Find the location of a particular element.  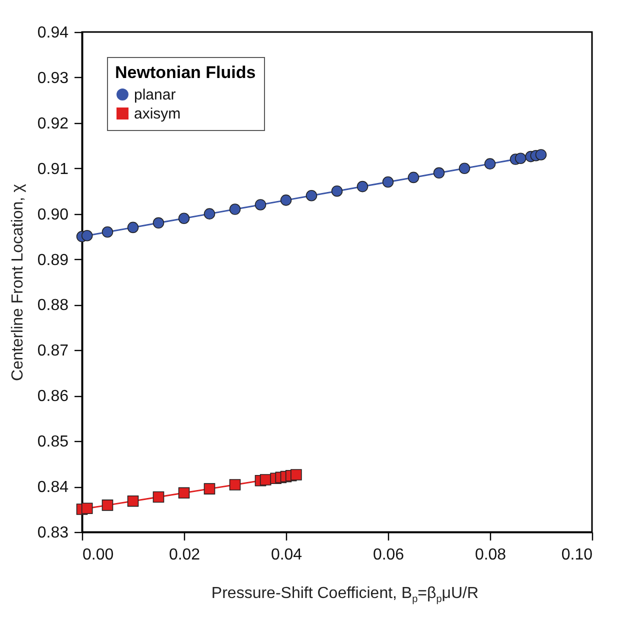

y-tick-label: 0.89 is located at coordinates (53, 260).